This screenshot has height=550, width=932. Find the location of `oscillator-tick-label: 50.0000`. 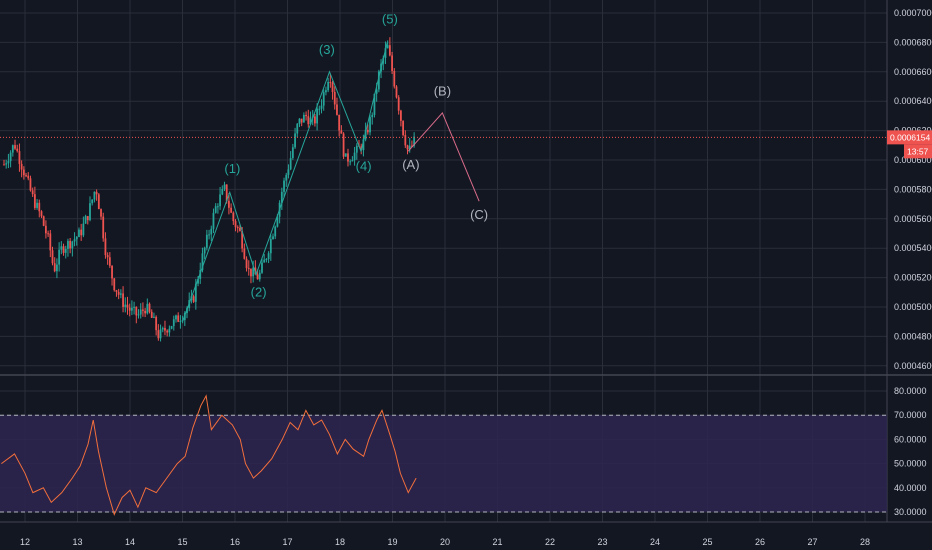

oscillator-tick-label: 50.0000 is located at coordinates (910, 464).